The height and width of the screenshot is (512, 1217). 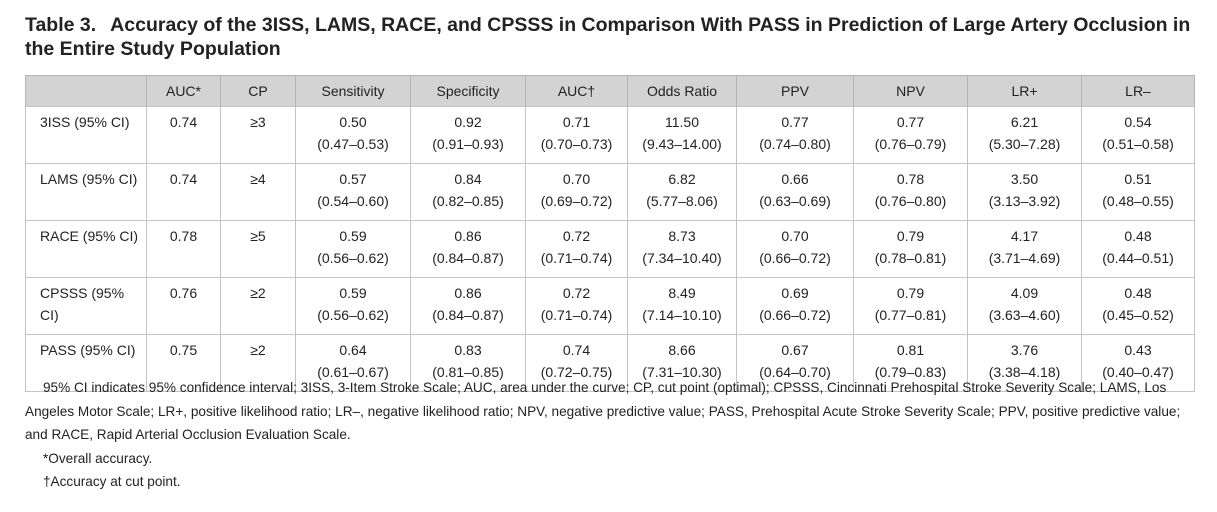 I want to click on npv-ci: (0.79–0.83), so click(x=910, y=372).